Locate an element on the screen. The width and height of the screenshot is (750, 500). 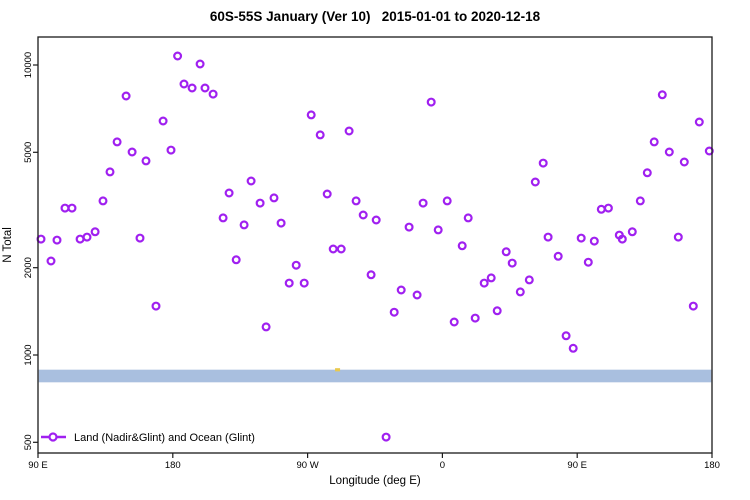
legend-label: Land (Nadir&Glint) and Ocean (Glint) is located at coordinates (164, 438).